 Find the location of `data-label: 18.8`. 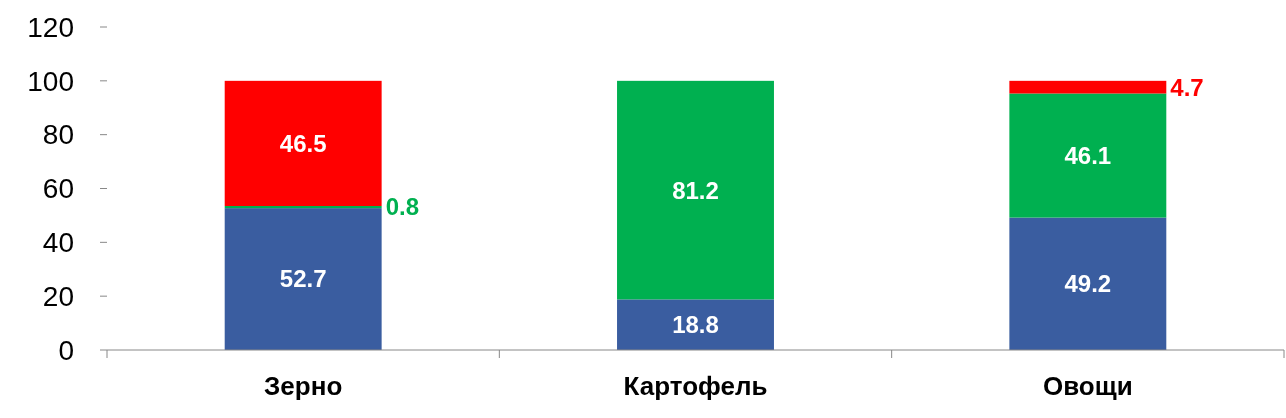

data-label: 18.8 is located at coordinates (695, 325).